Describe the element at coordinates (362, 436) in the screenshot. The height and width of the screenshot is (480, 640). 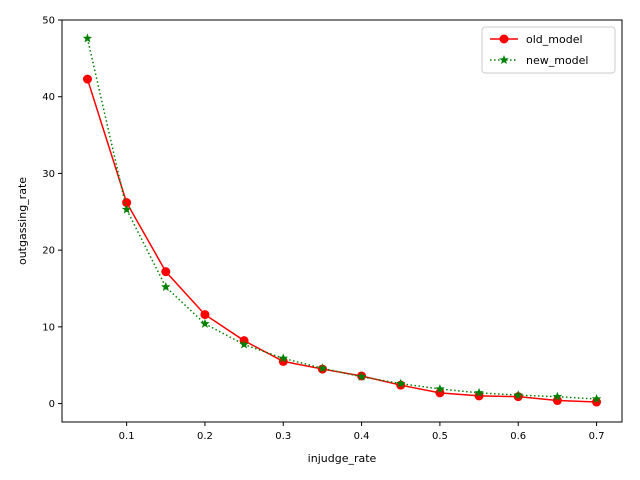
I see `x-tick-label: 0.4` at that location.